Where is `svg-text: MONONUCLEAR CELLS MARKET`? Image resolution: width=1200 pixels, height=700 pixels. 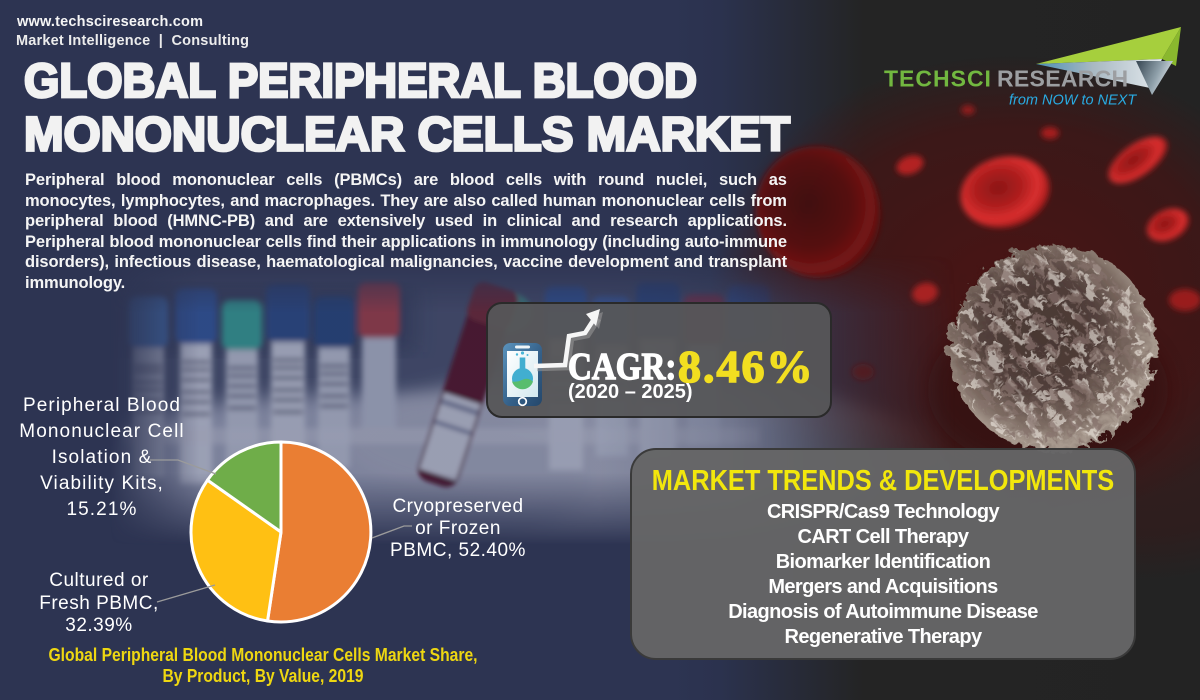 svg-text: MONONUCLEAR CELLS MARKET is located at coordinates (407, 135).